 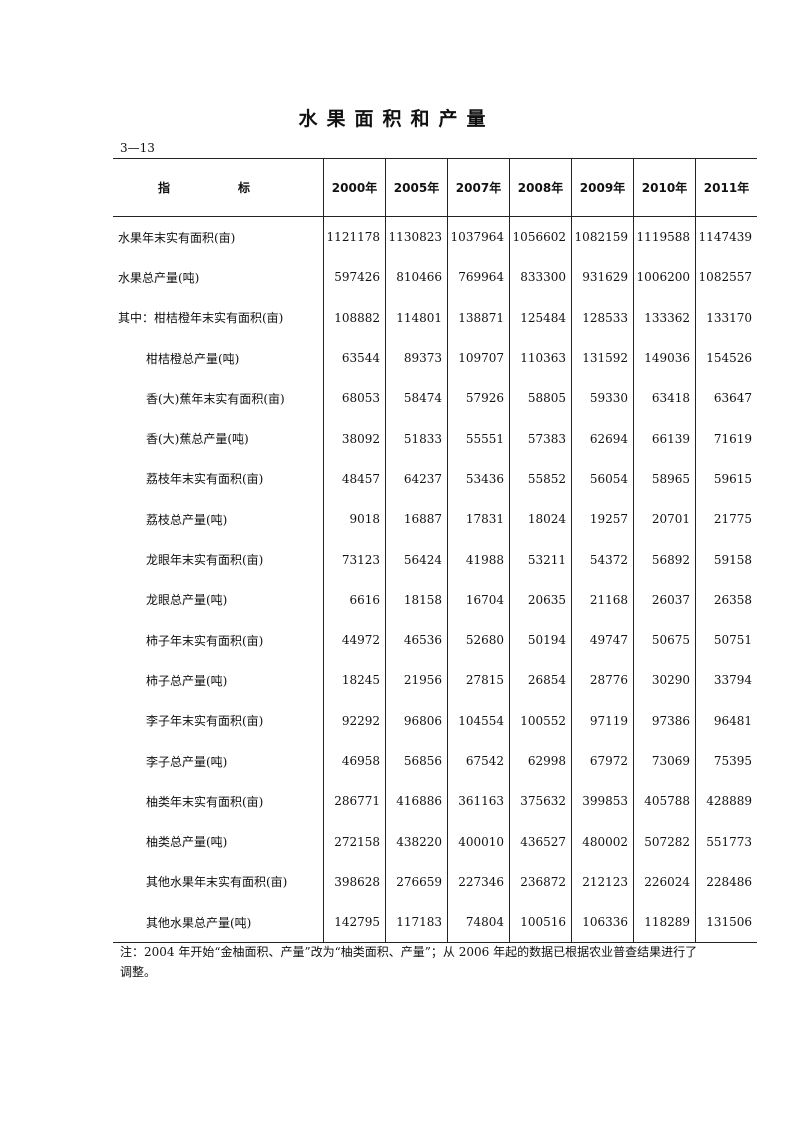 What do you see at coordinates (664, 761) in the screenshot?
I see `cell-value: 73069` at bounding box center [664, 761].